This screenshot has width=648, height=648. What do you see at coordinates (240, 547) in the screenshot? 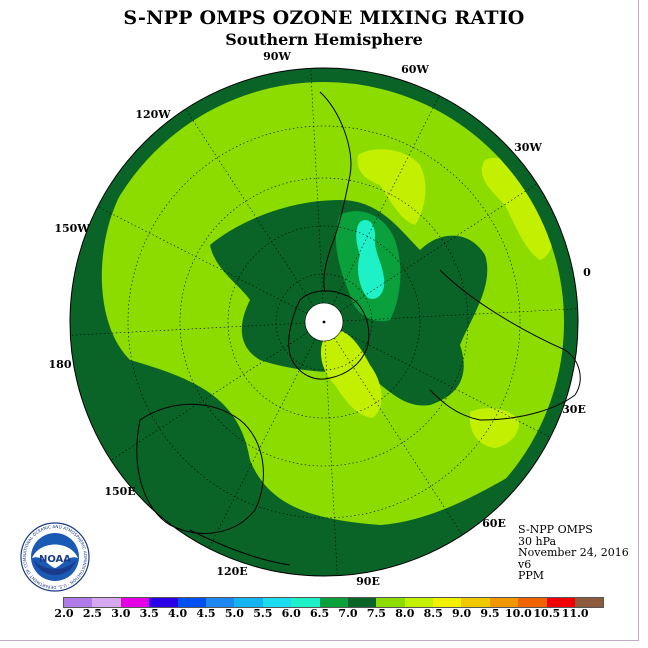
I see `indonesia-coast` at bounding box center [240, 547].